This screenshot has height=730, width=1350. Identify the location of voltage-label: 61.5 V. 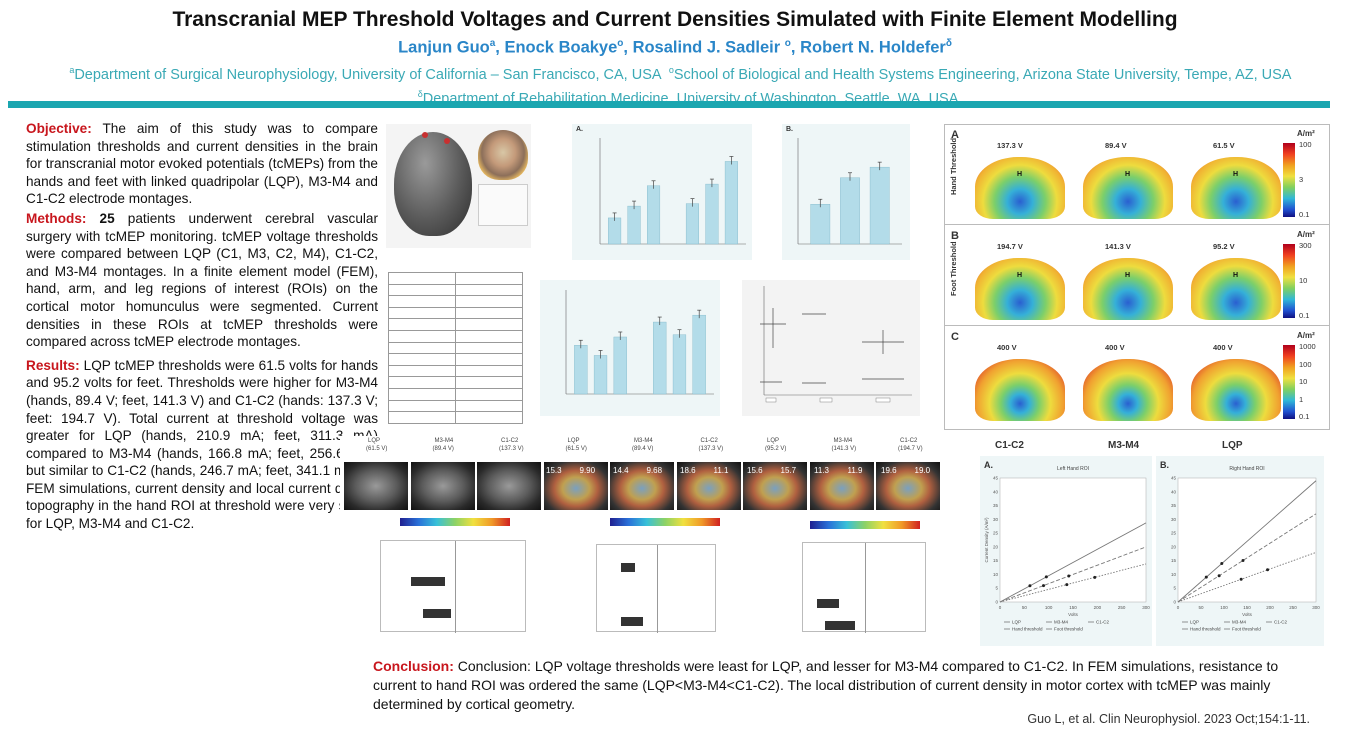
(1224, 145).